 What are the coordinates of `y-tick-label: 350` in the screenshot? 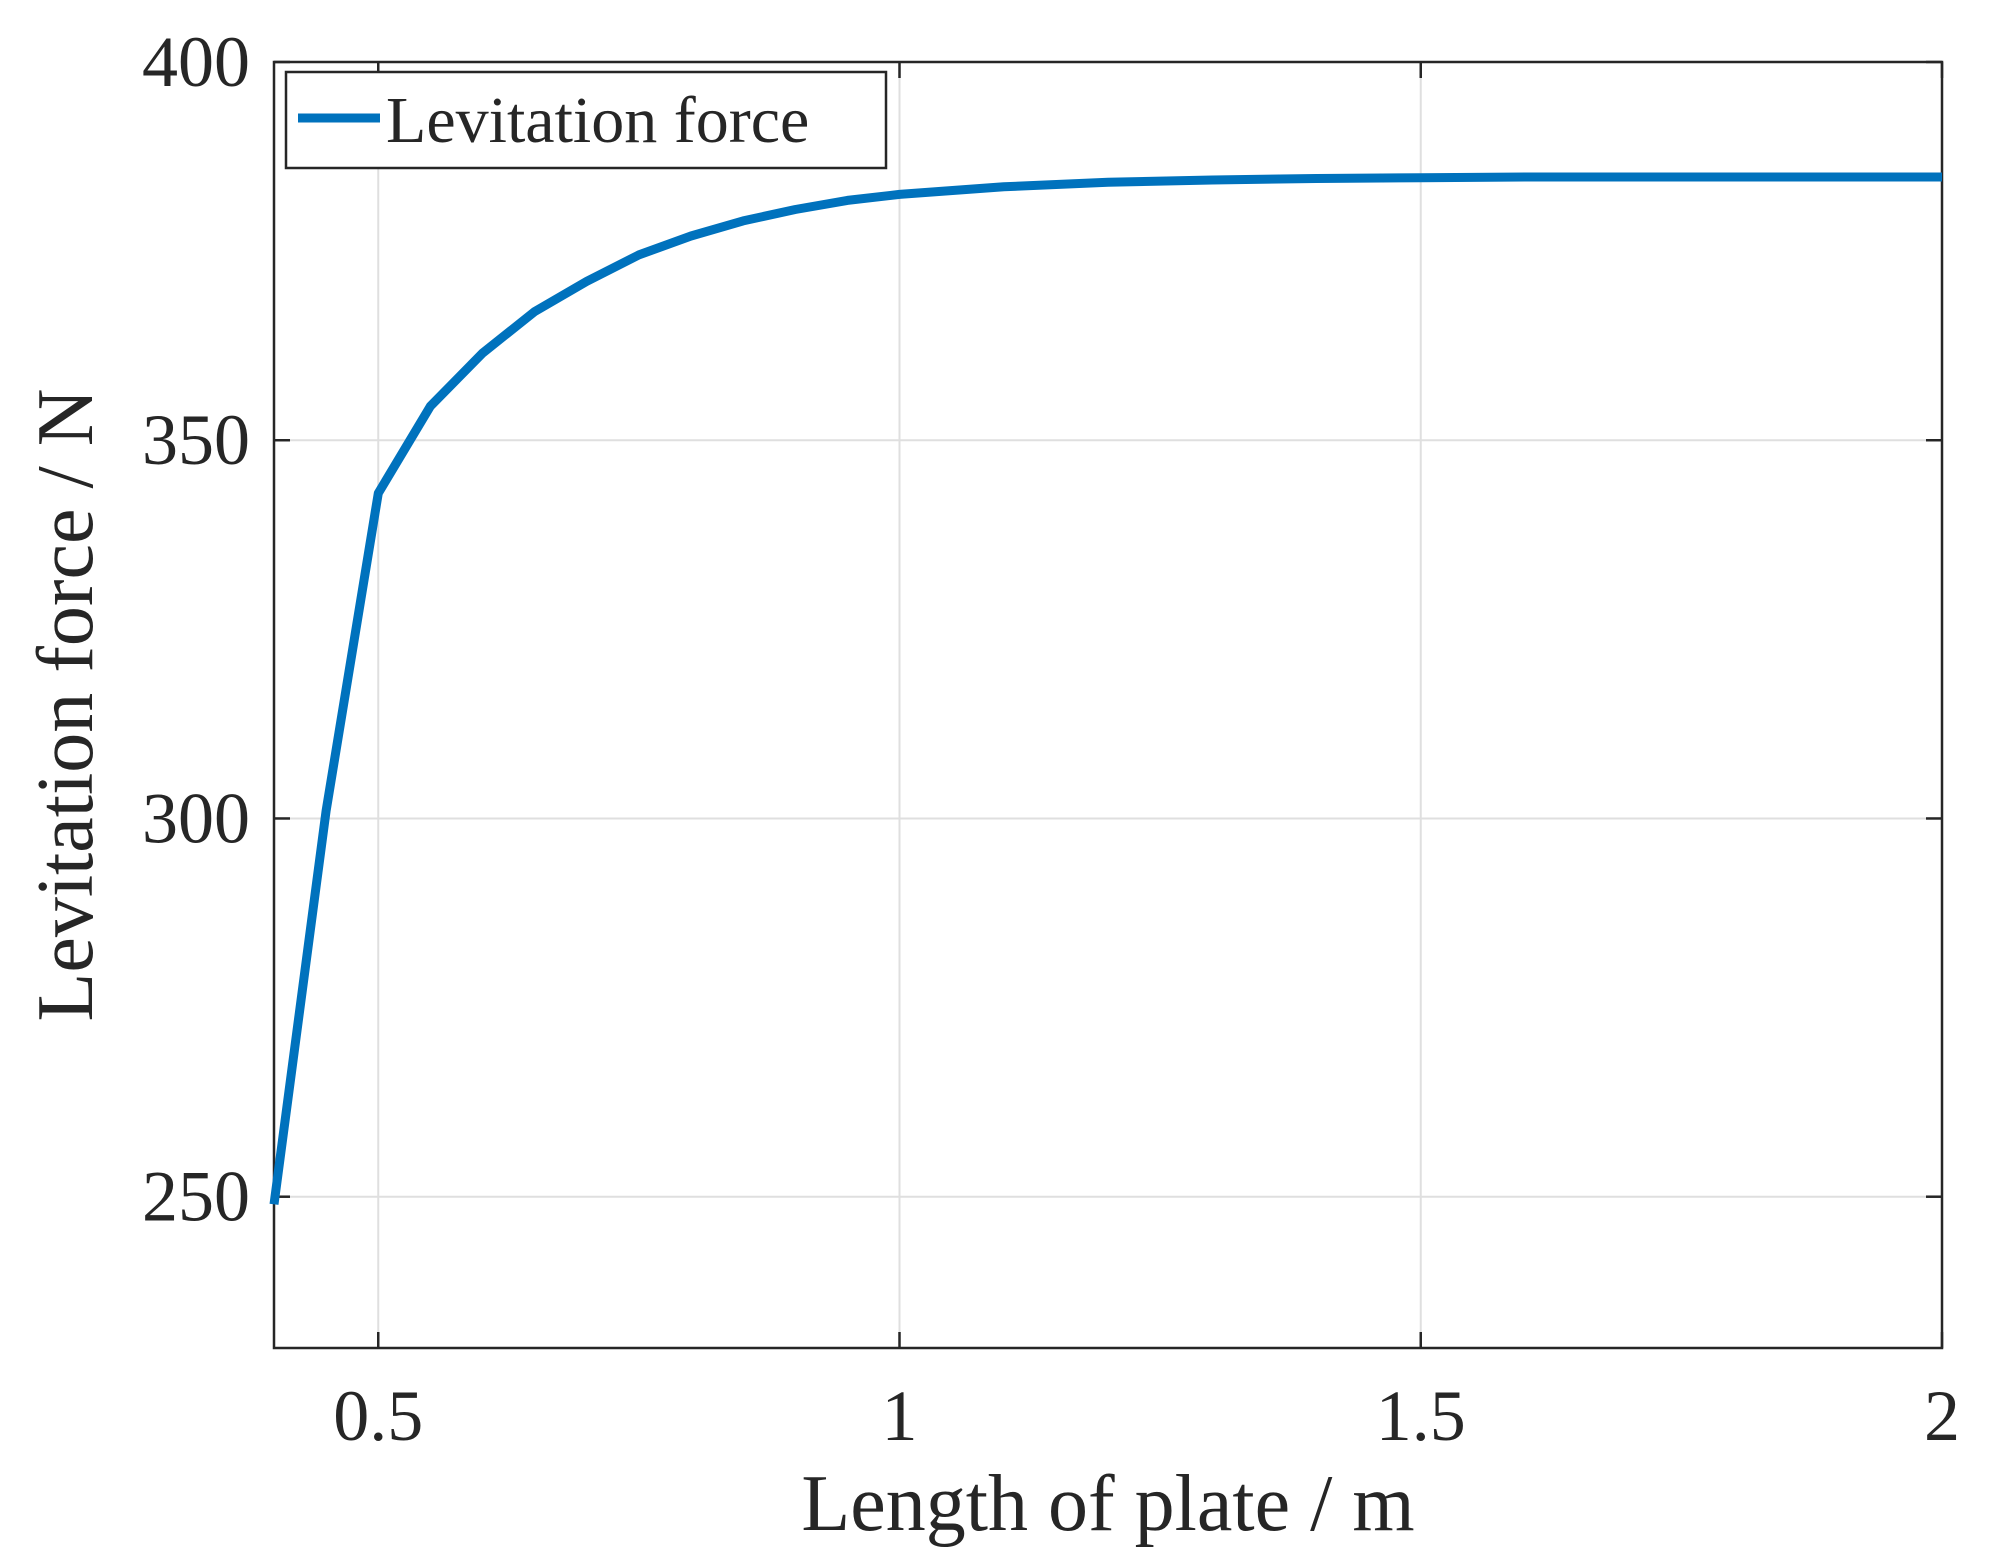 It's located at (196, 440).